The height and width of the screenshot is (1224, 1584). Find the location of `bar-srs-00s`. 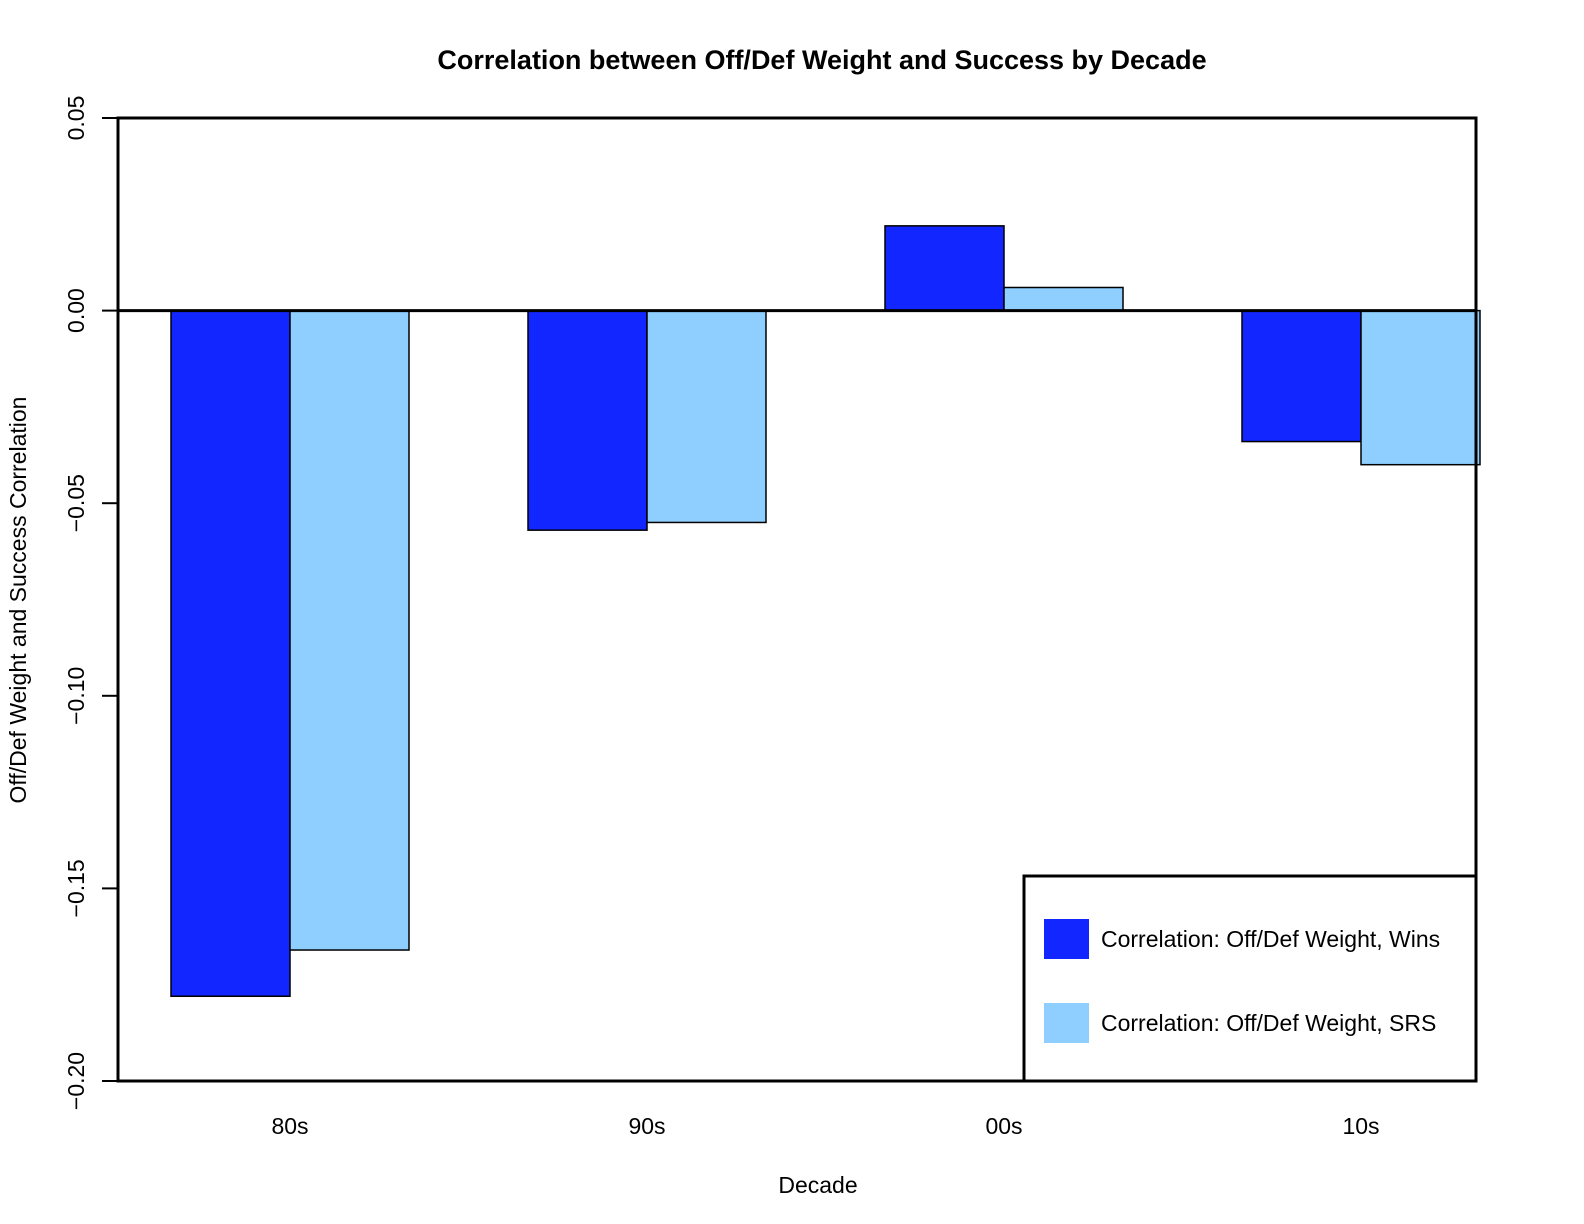

bar-srs-00s is located at coordinates (1063, 299).